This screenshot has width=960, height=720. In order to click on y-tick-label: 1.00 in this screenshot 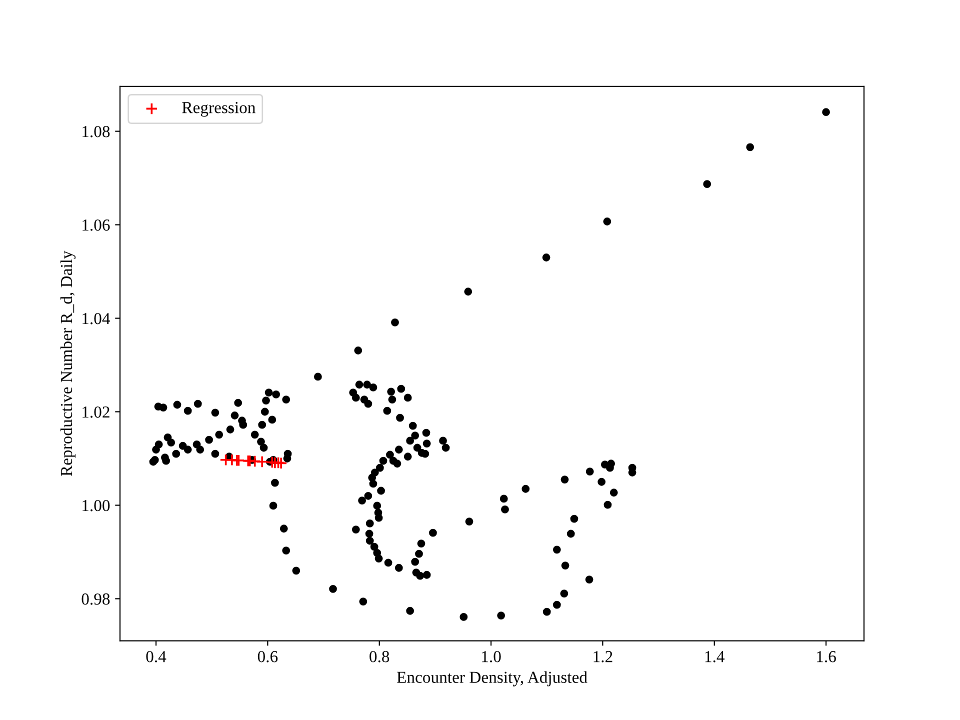, I will do `click(96, 506)`.